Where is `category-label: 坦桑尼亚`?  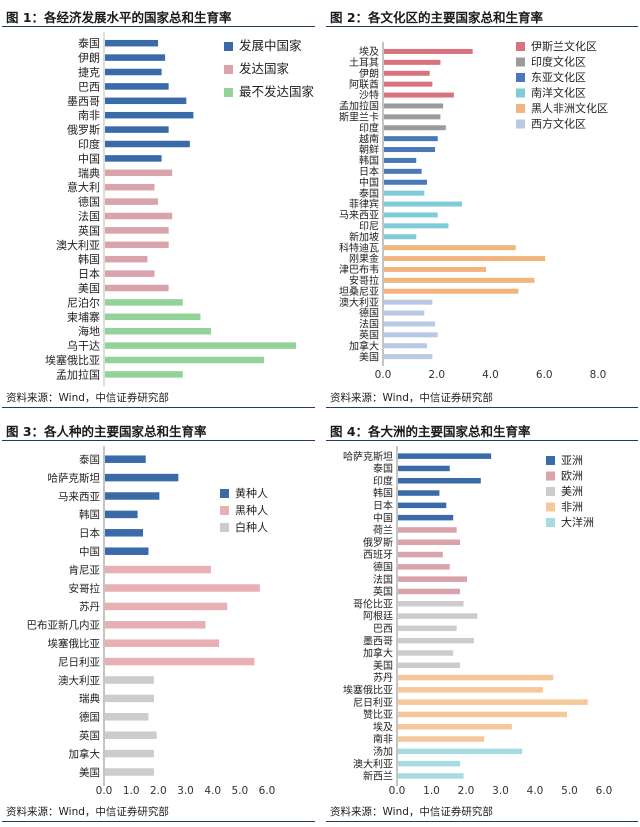
category-label: 坦桑尼亚 is located at coordinates (359, 291).